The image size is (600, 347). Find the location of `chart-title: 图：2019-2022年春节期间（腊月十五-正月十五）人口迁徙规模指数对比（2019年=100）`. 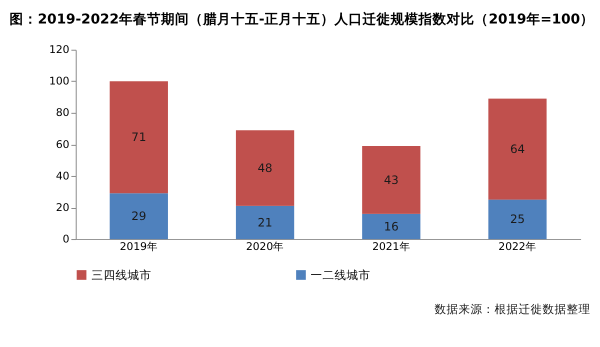

chart-title: 图：2019-2022年春节期间（腊月十五-正月十五）人口迁徙规模指数对比（2019年=100） is located at coordinates (302, 19).